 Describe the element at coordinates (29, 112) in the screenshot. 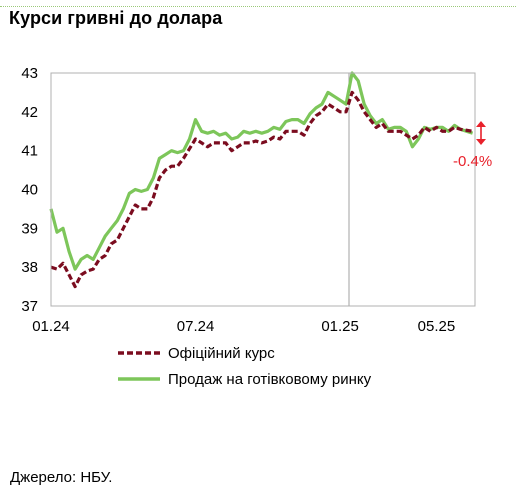

I see `y-tick-label: 42` at that location.